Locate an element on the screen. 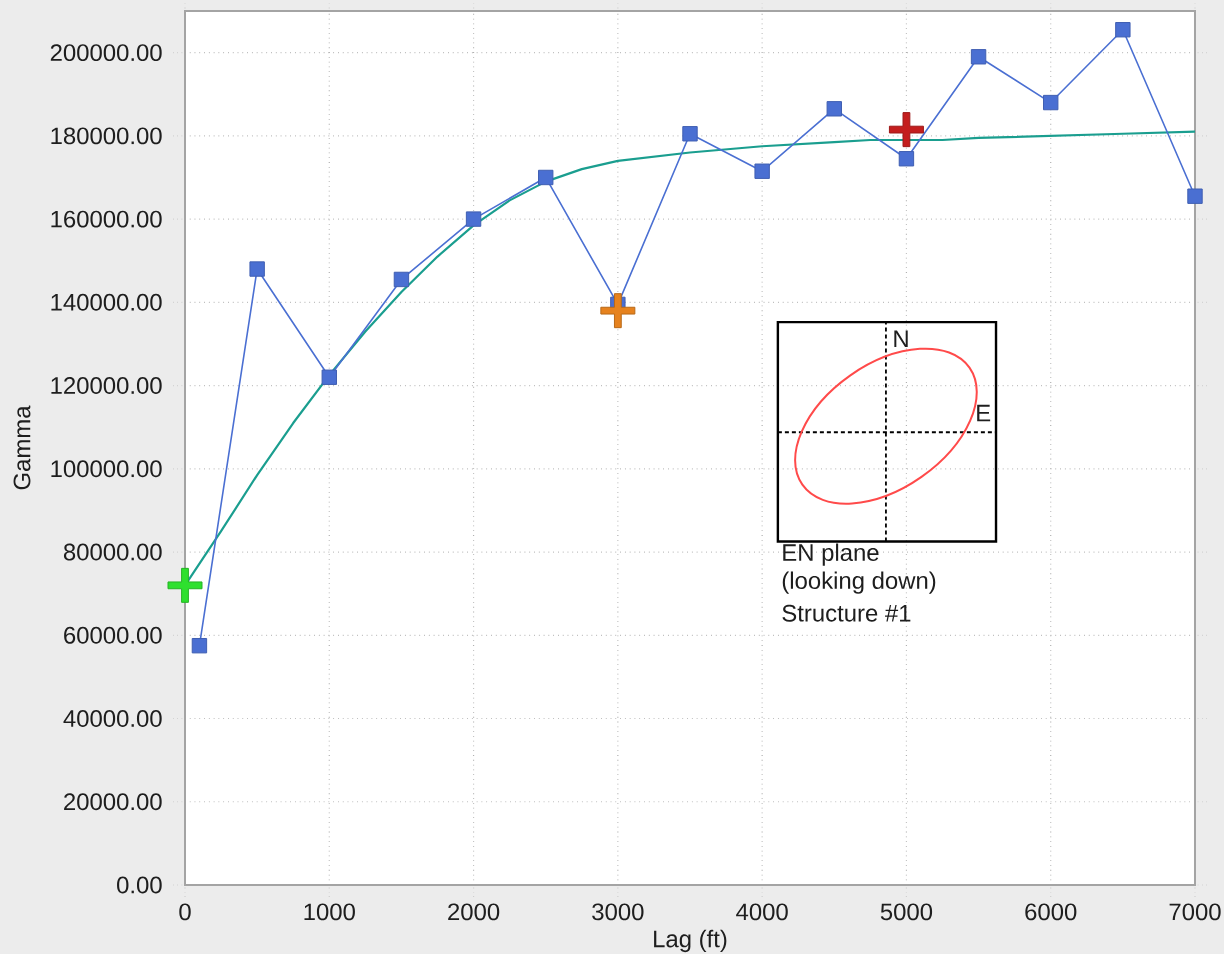  x-tick-label: 3000 is located at coordinates (618, 912).